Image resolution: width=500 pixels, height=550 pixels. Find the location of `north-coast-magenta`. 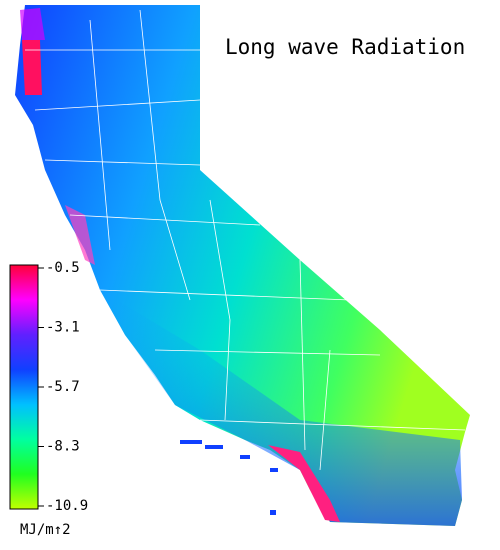

north-coast-magenta is located at coordinates (32, 24).